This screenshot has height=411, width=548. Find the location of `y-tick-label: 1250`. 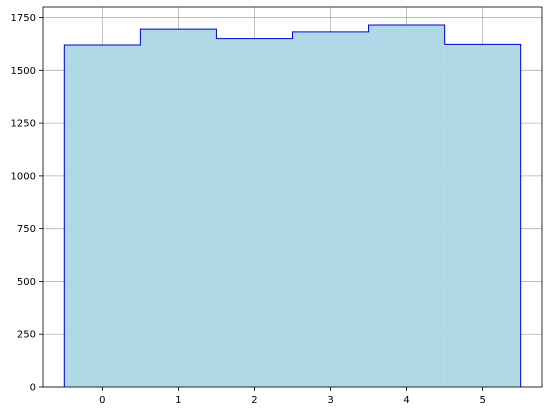

y-tick-label: 1250 is located at coordinates (23, 124).